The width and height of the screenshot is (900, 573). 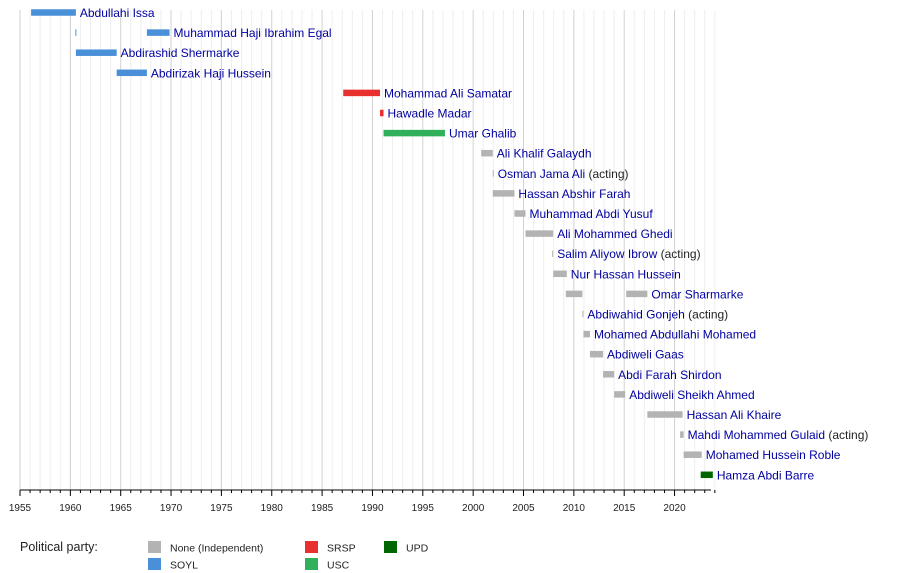 I want to click on person-name-link: Mahdi Mohammed Gulaid, so click(x=756, y=435).